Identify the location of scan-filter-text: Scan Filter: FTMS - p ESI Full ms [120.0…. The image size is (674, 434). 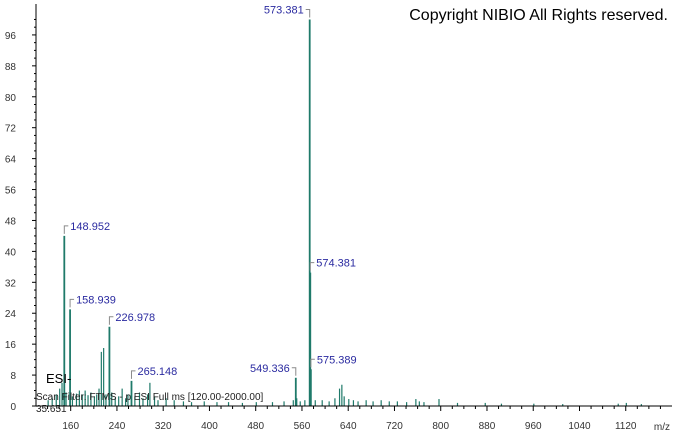
(150, 397).